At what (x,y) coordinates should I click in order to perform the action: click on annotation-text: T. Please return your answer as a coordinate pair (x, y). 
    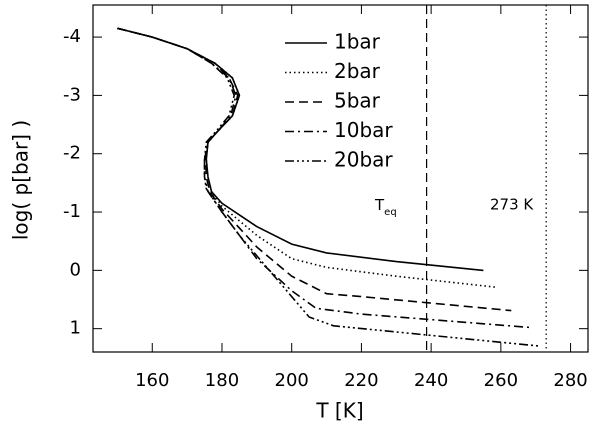
    Looking at the image, I should click on (379, 205).